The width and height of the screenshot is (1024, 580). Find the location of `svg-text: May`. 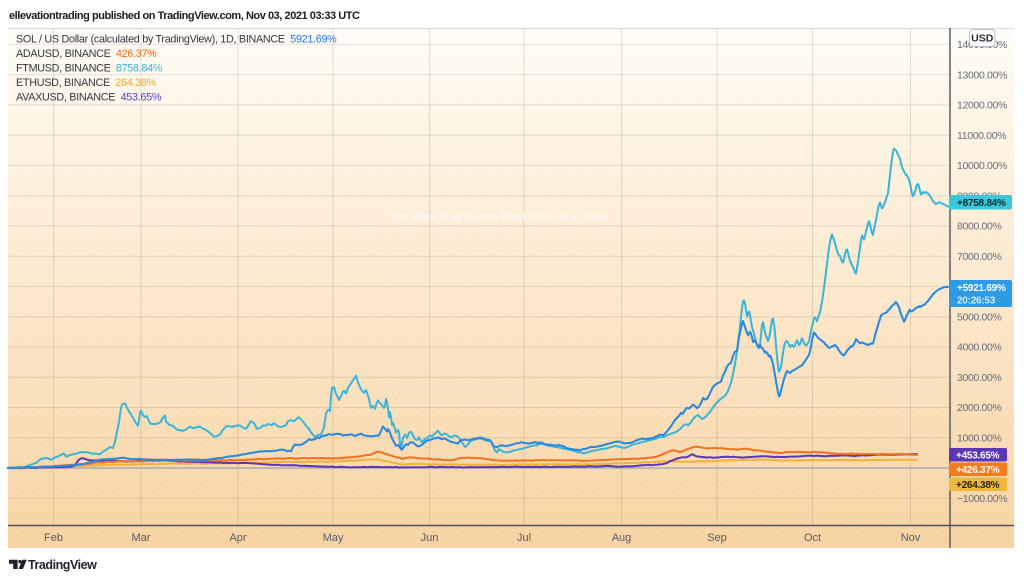

svg-text: May is located at coordinates (333, 538).